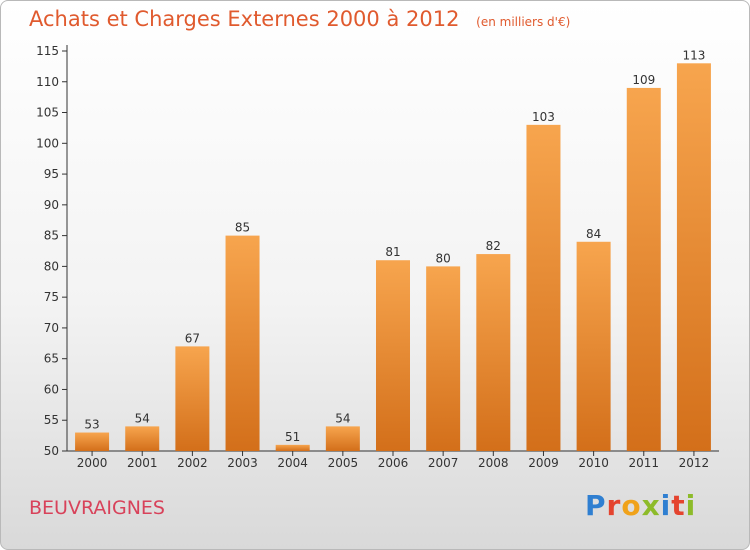  What do you see at coordinates (242, 463) in the screenshot?
I see `x-tick-label: 2003` at bounding box center [242, 463].